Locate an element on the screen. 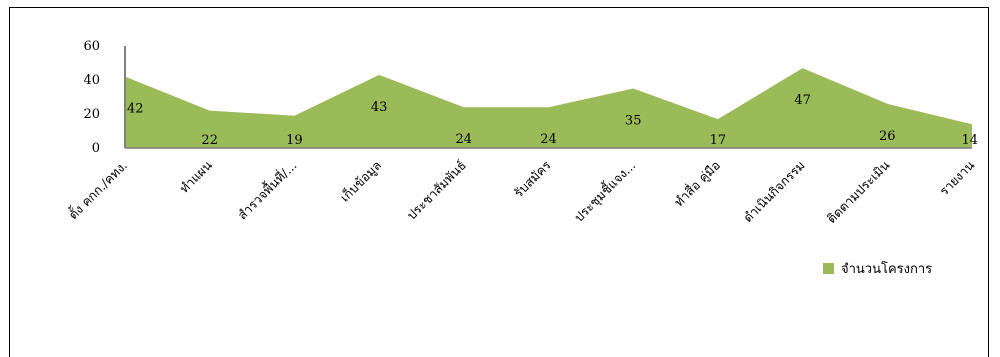 The width and height of the screenshot is (1000, 357). x-category-label: ดำเนินกิจกรรม is located at coordinates (774, 192).